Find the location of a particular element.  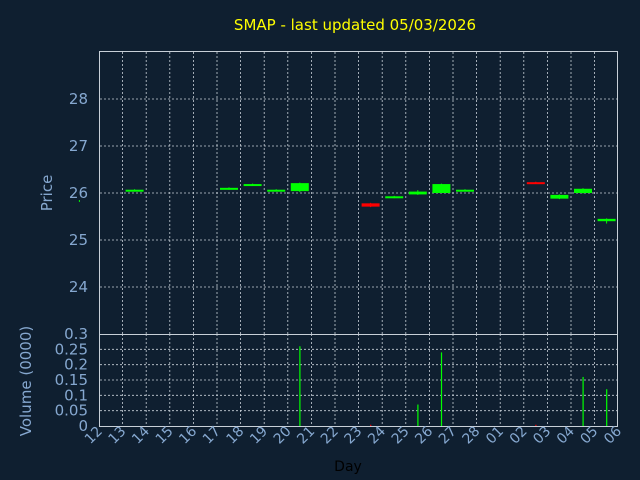

volume-tick-label: 0.15 is located at coordinates (71, 380).